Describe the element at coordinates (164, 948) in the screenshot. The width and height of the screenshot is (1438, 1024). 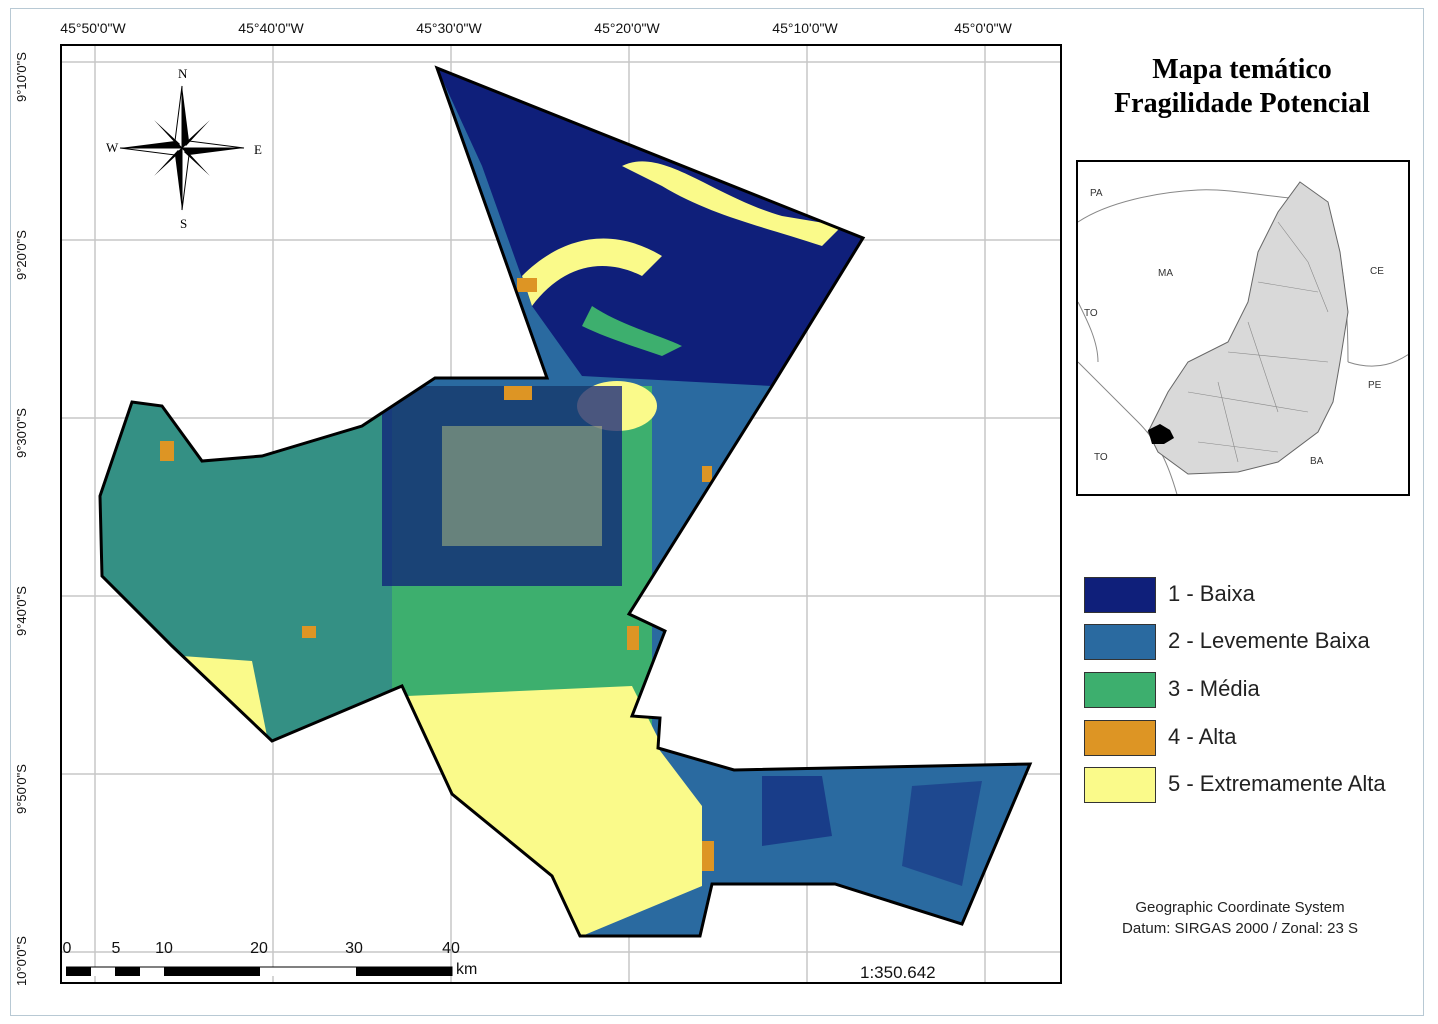
I see `scale-number: 10` at that location.